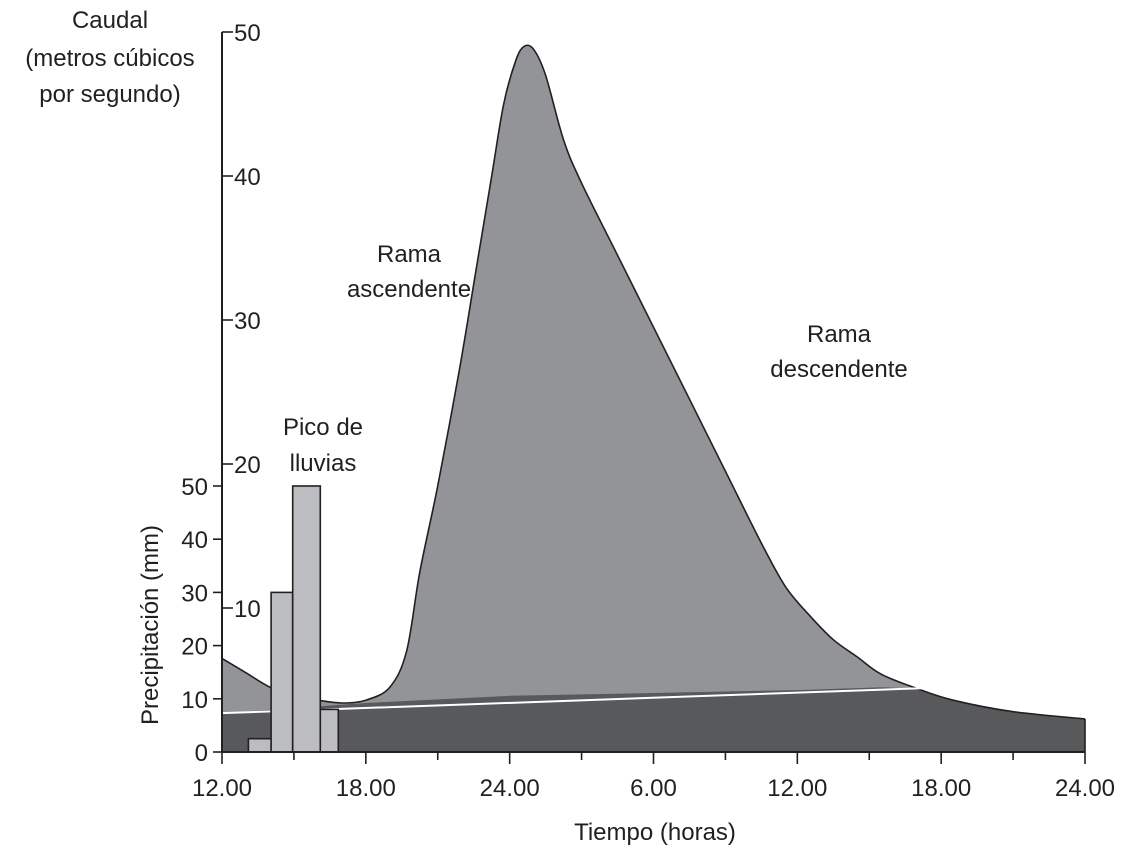 The width and height of the screenshot is (1126, 851). I want to click on rising-limb-label-line-2: ascendente, so click(409, 289).